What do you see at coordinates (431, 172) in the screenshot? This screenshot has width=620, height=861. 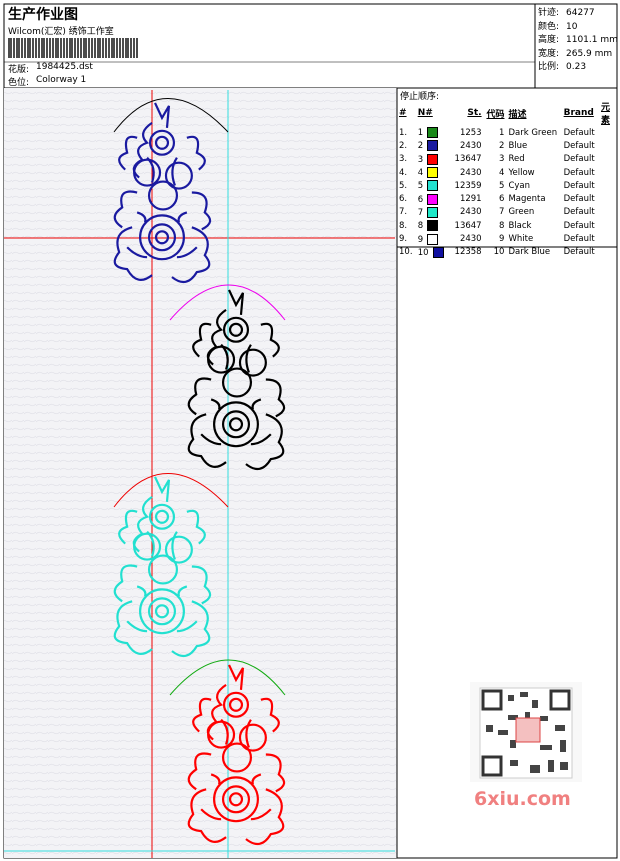 I see `cell: 4` at bounding box center [431, 172].